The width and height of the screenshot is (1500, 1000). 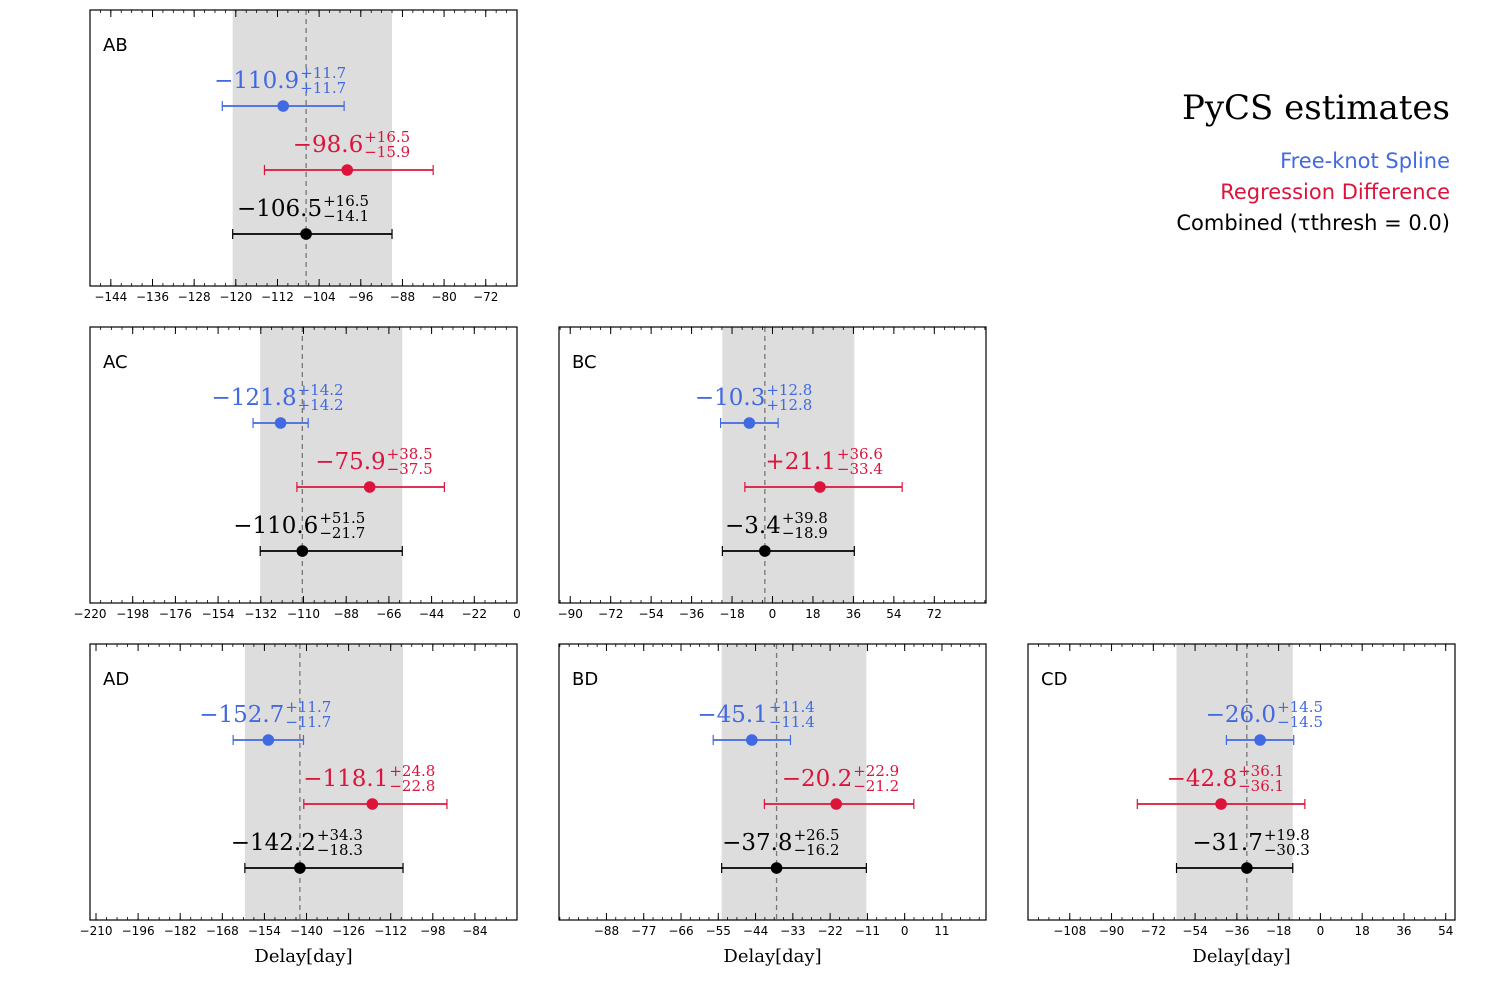 I want to click on plus-error-label: +36.6, so click(x=860, y=454).